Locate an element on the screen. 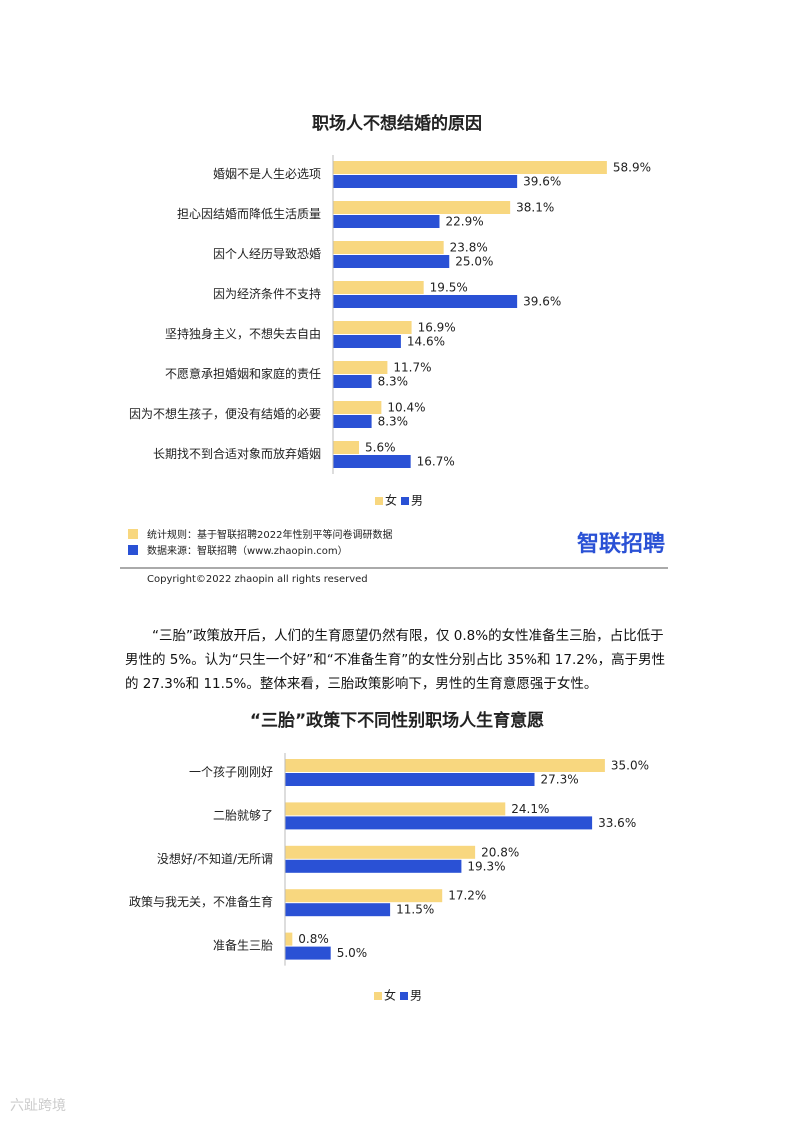  logo: 智联招聘 is located at coordinates (621, 544).